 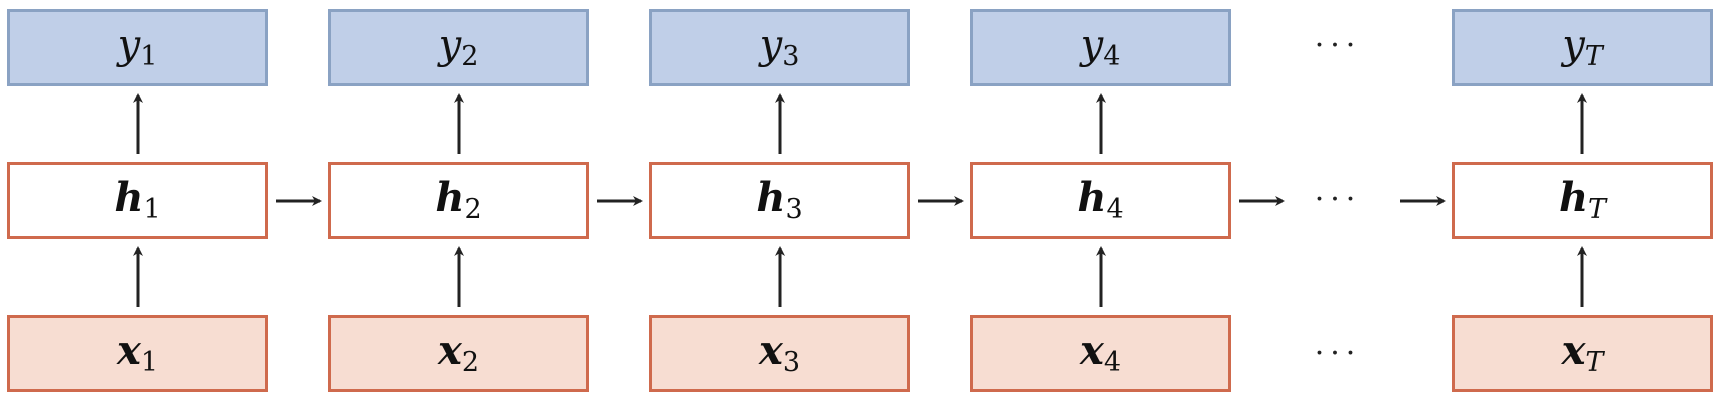 I want to click on hidden-label-3: h3, so click(x=779, y=199).